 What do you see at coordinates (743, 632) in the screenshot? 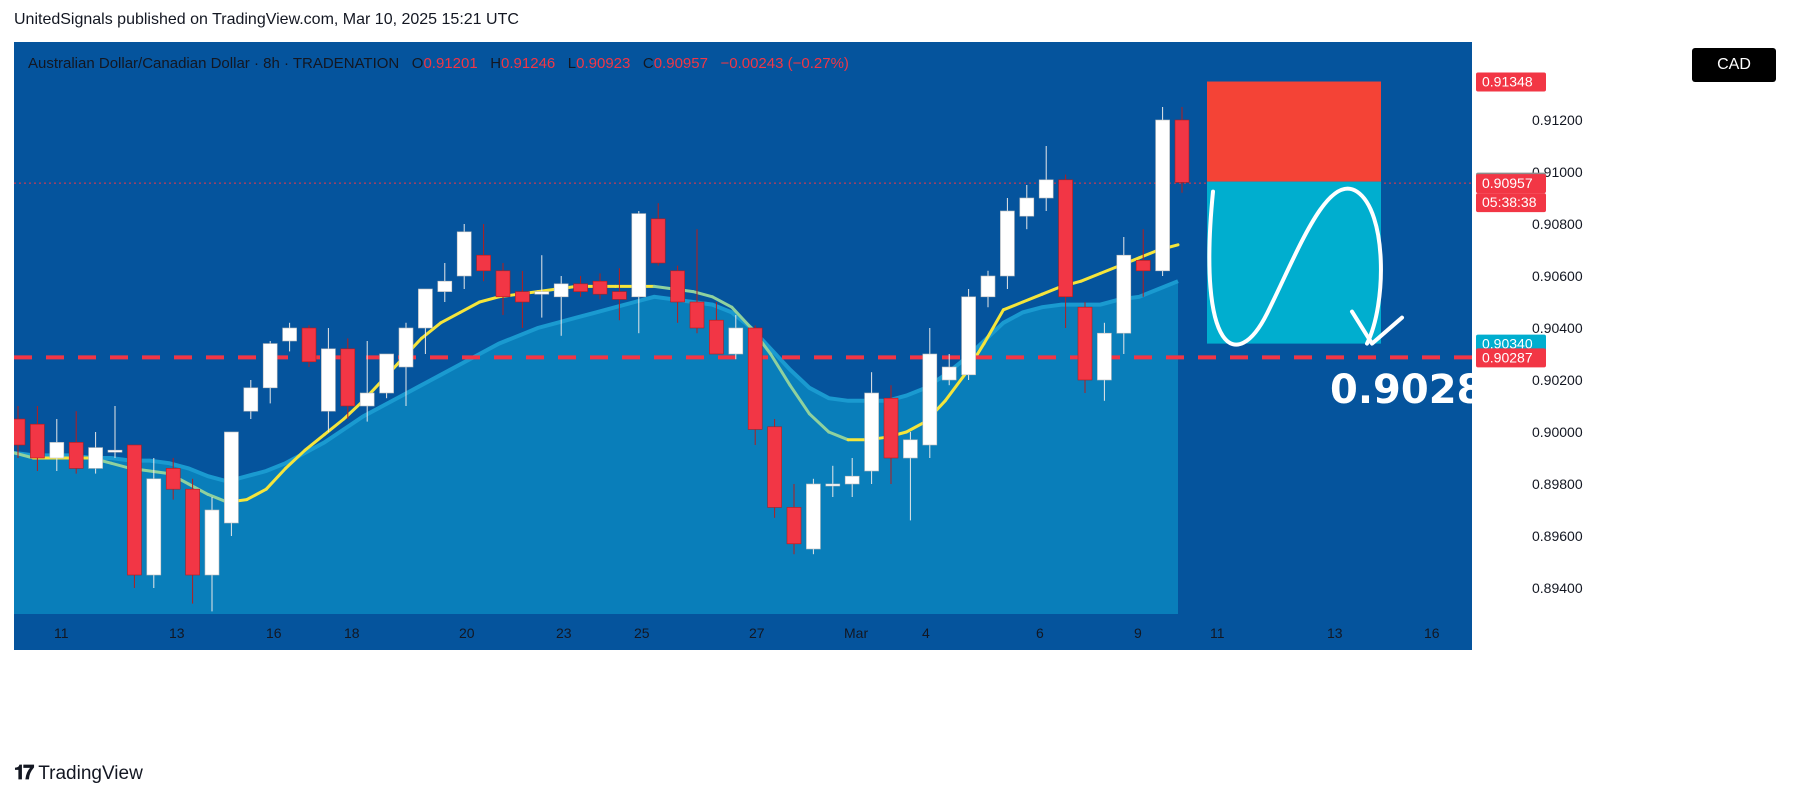
I see `time-axis-bg` at bounding box center [743, 632].